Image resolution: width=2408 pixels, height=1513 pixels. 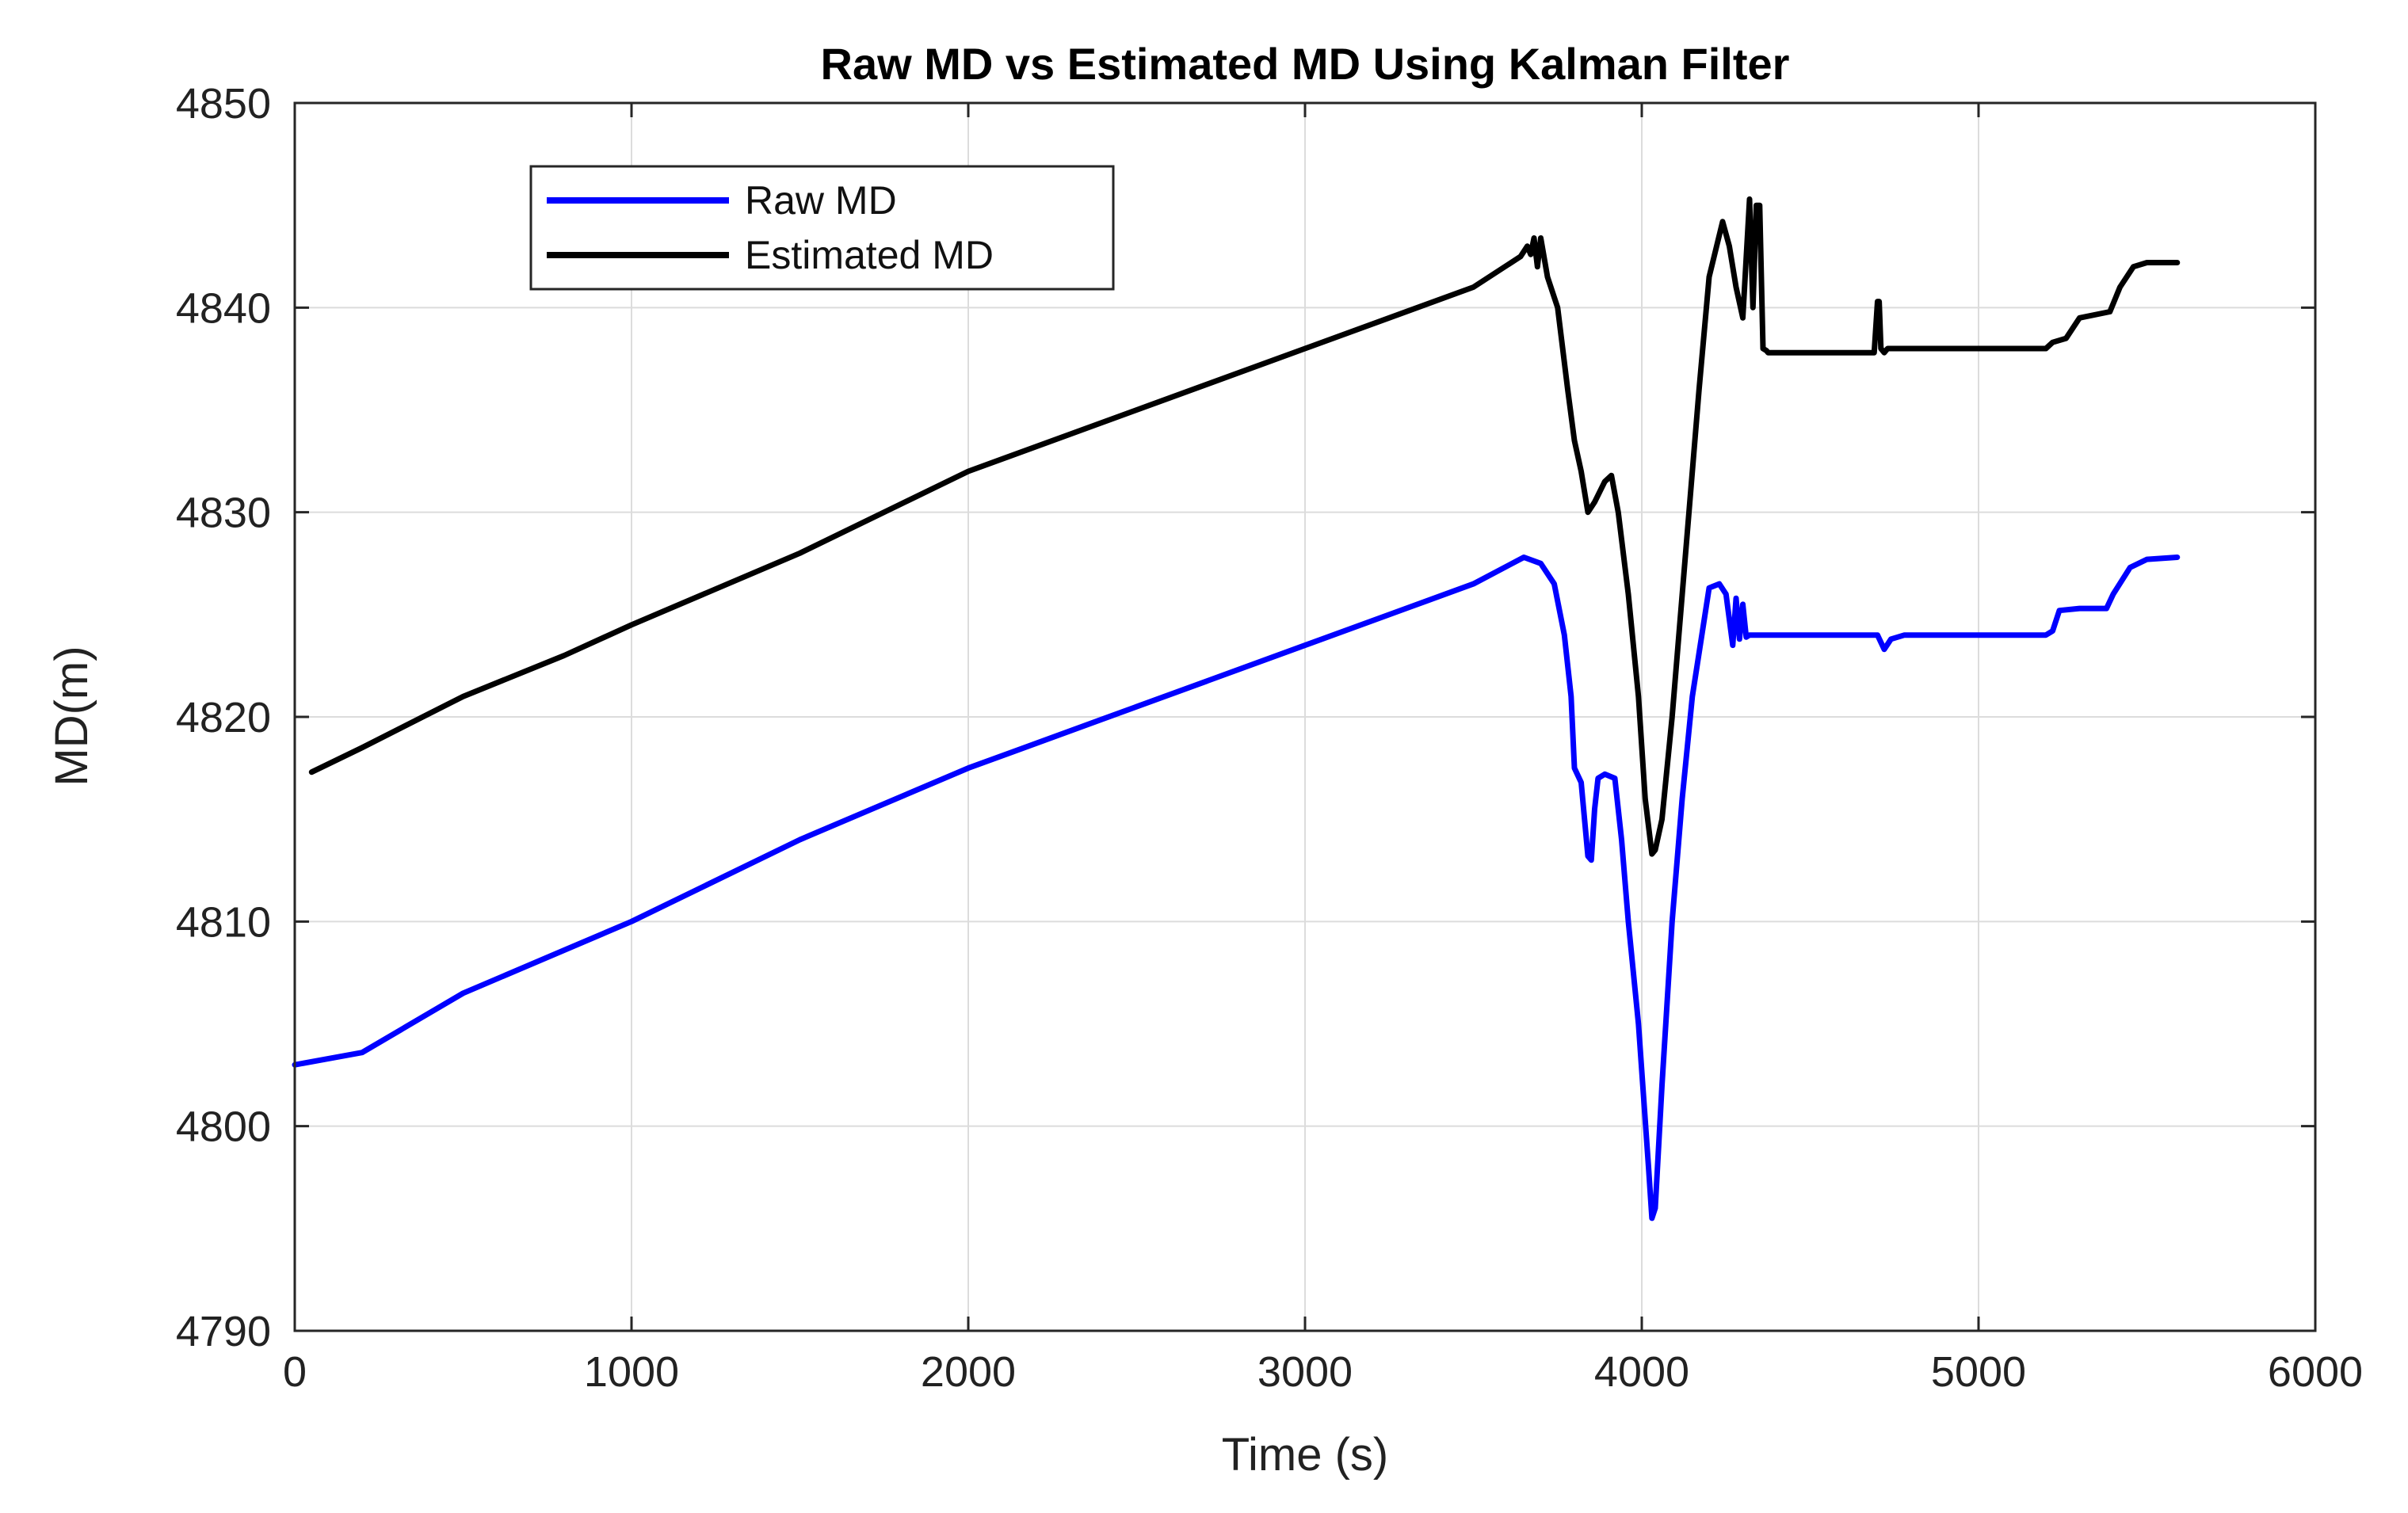 I want to click on y-tick-label: 4820, so click(x=223, y=717).